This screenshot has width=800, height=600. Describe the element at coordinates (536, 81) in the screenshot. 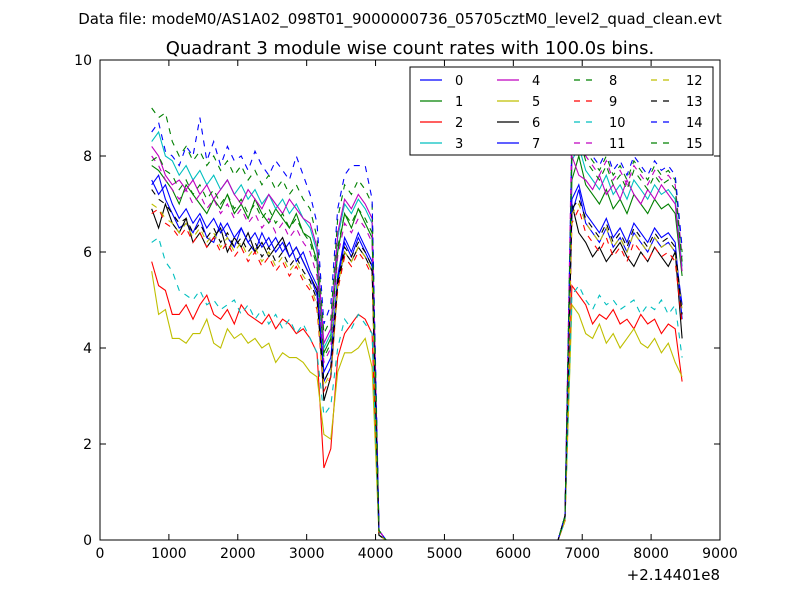

I see `legend-label-4: 4` at that location.